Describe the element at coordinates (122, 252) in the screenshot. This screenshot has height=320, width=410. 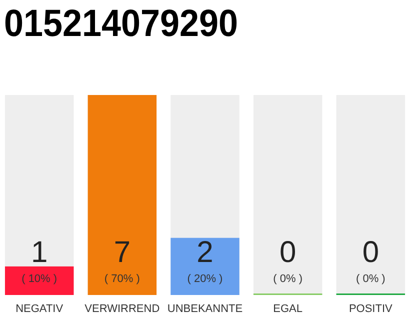
I see `data-label: 7` at that location.